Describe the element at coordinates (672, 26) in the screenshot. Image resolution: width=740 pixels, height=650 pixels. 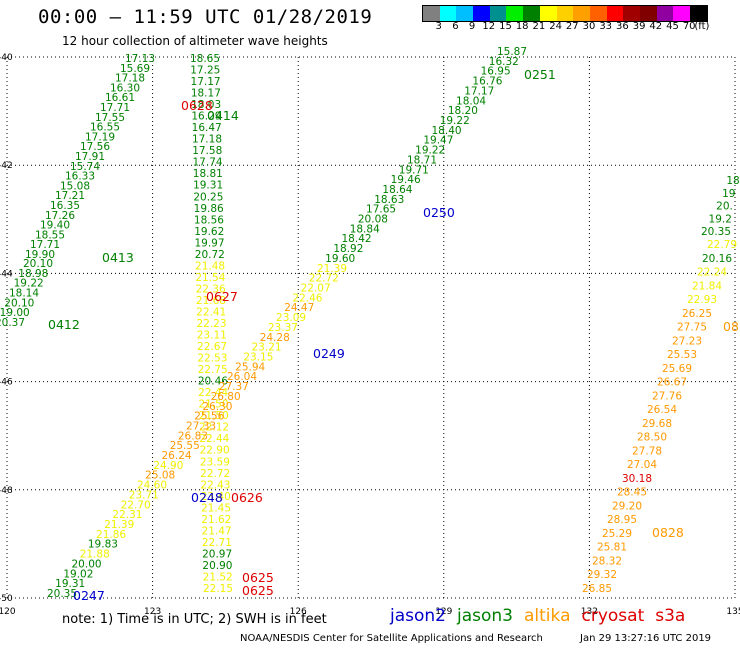
I see `color-scale-label: 45` at that location.